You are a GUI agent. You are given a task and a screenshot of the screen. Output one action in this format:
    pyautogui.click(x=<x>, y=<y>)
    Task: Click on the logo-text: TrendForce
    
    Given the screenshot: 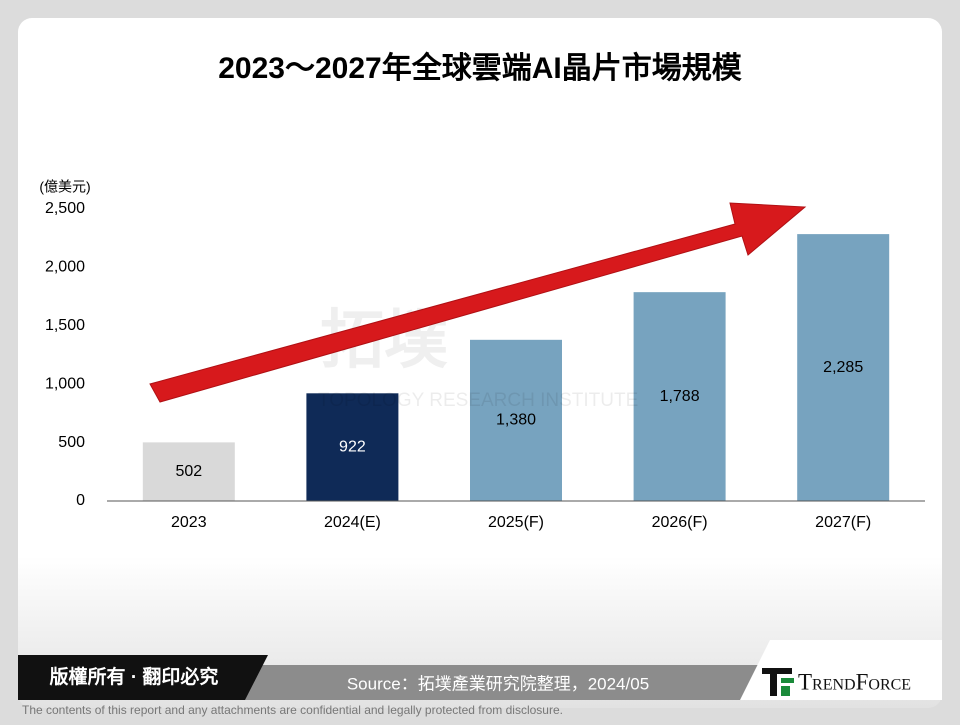 What is the action you would take?
    pyautogui.click(x=854, y=681)
    